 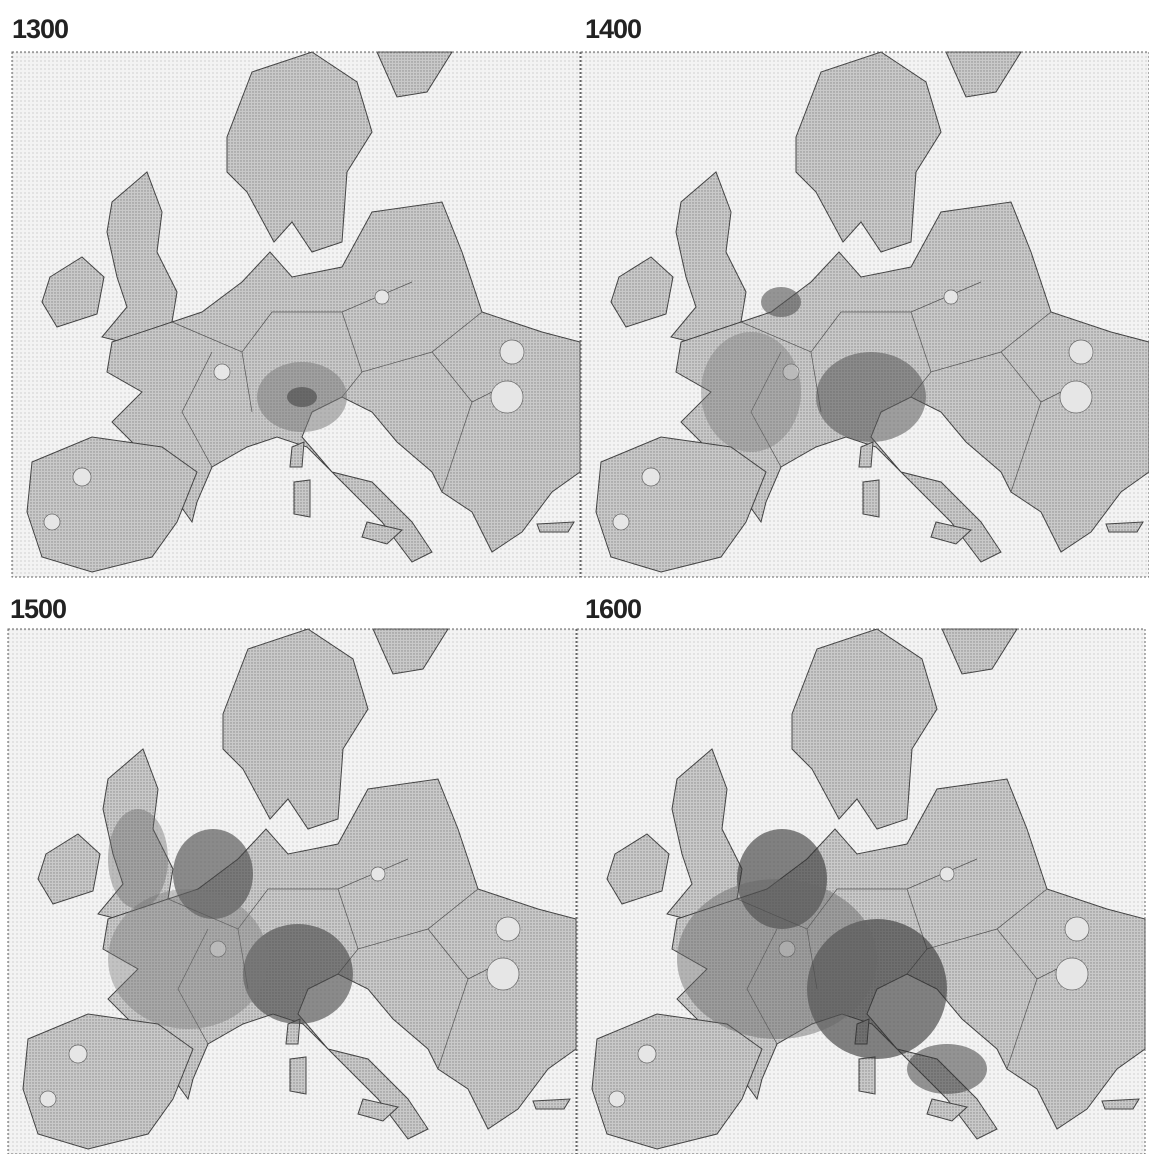 What do you see at coordinates (40, 29) in the screenshot?
I see `panel-title: 1300` at bounding box center [40, 29].